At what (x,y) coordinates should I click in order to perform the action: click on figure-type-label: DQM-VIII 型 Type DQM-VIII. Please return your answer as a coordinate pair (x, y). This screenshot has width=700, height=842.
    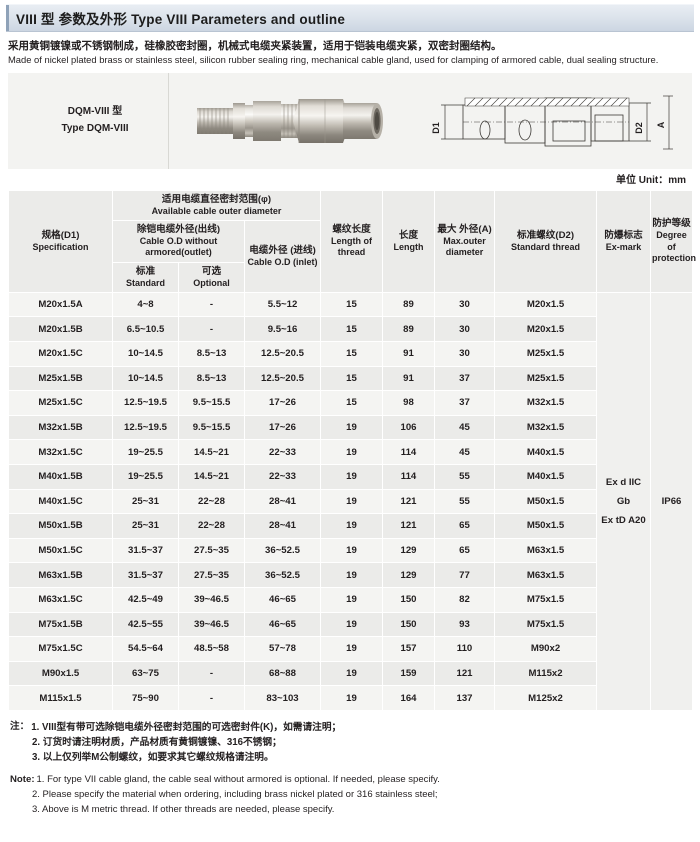
    Looking at the image, I should click on (95, 120).